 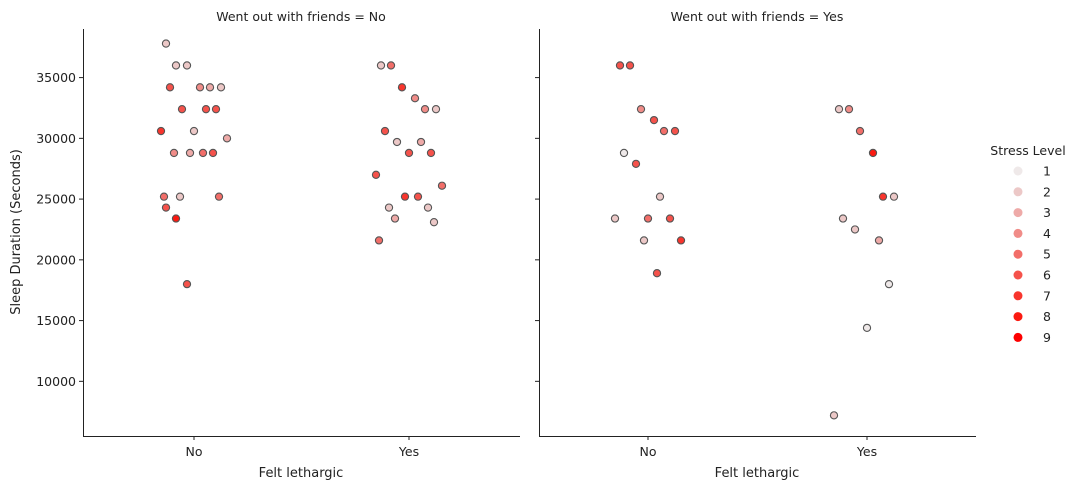 What do you see at coordinates (301, 473) in the screenshot?
I see `facet-left-x-axis-label: Felt lethargic` at bounding box center [301, 473].